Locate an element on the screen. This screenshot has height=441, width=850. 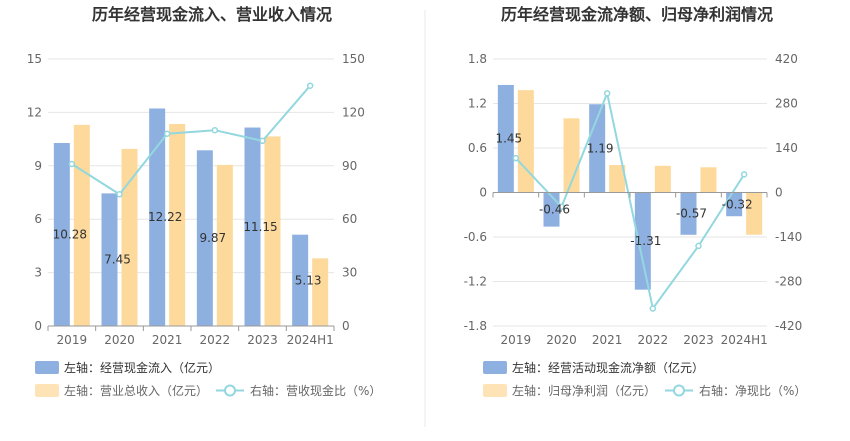
right-axis: -420 -280 -140 0 140 280 420 is located at coordinates (788, 192).